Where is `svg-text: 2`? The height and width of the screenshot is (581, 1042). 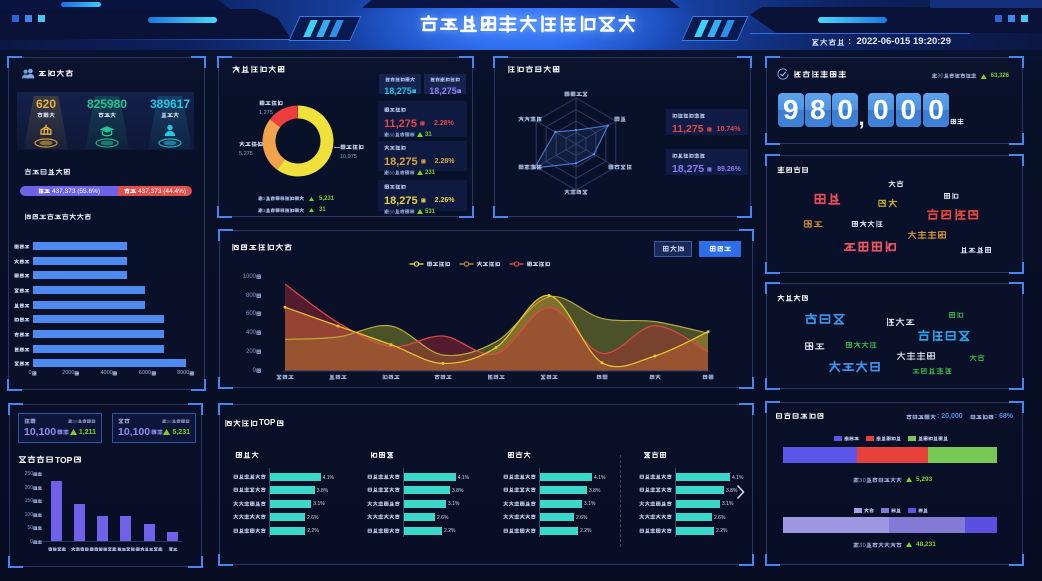 svg-text: 2 is located at coordinates (264, 198).